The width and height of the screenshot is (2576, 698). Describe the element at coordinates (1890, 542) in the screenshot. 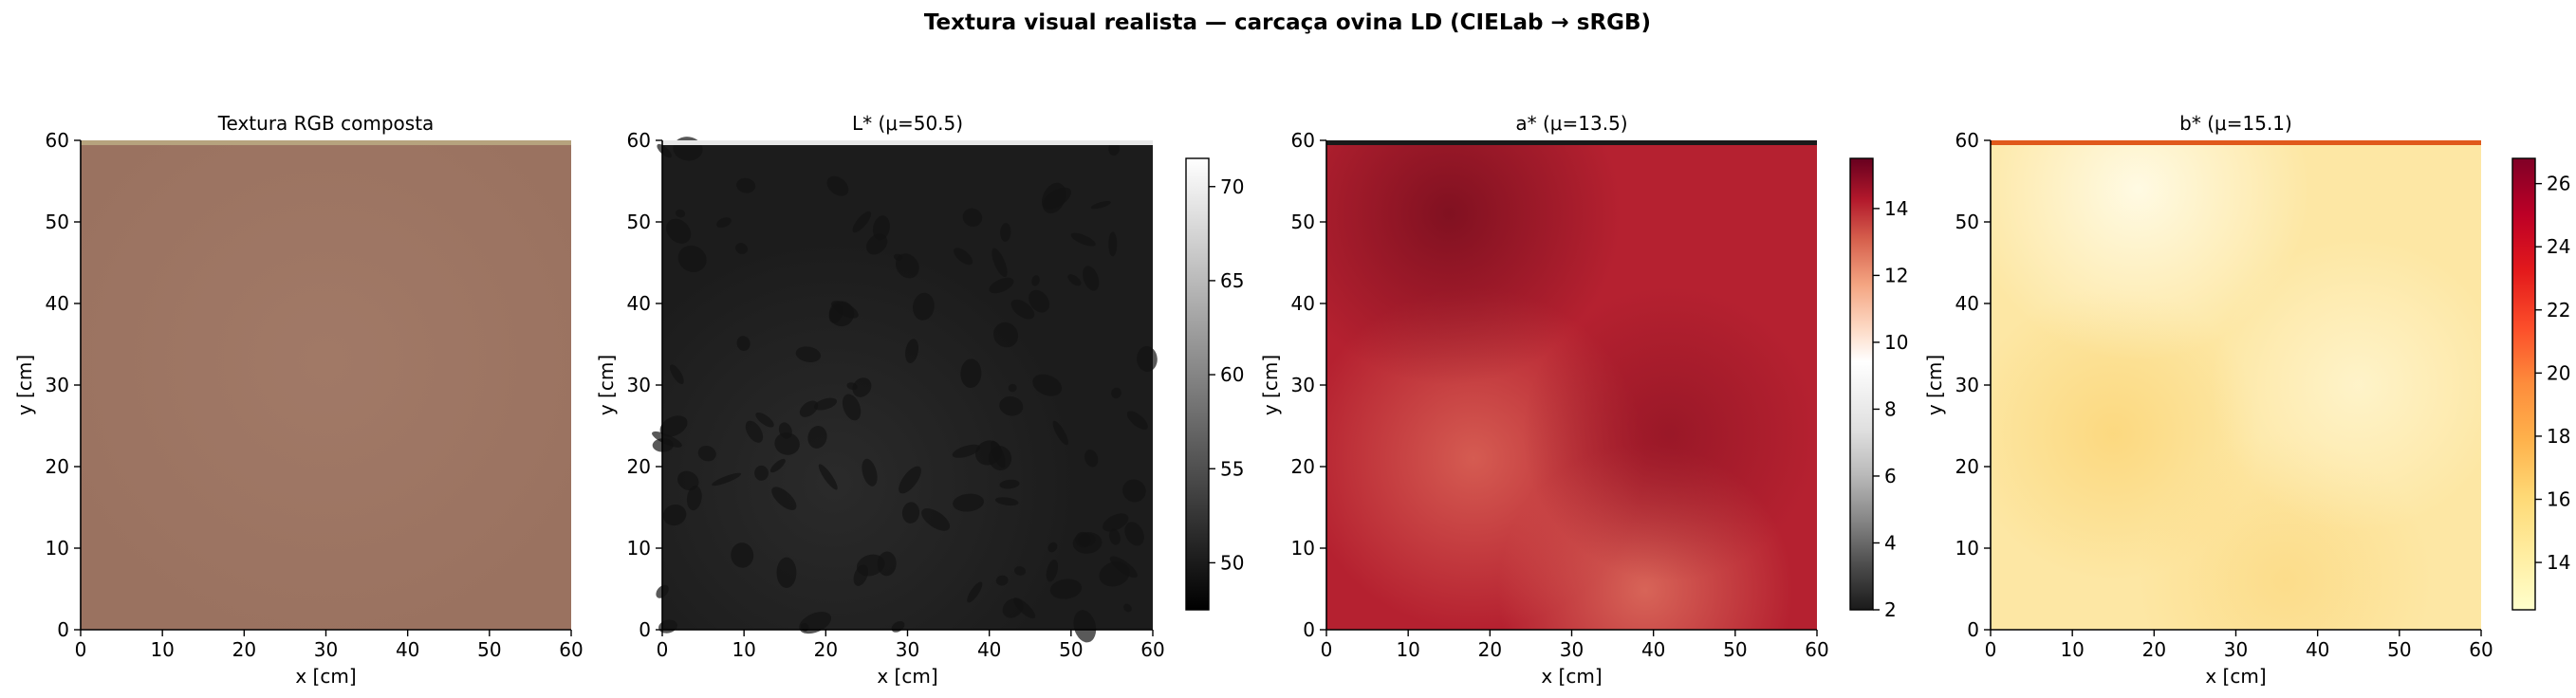

I see `colorbar-tick-label: 4` at that location.